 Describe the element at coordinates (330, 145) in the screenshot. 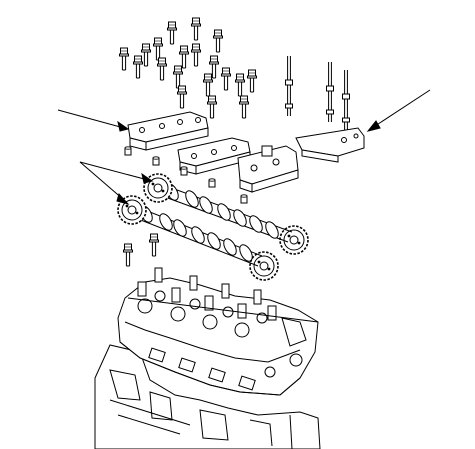

I see `bracket` at that location.